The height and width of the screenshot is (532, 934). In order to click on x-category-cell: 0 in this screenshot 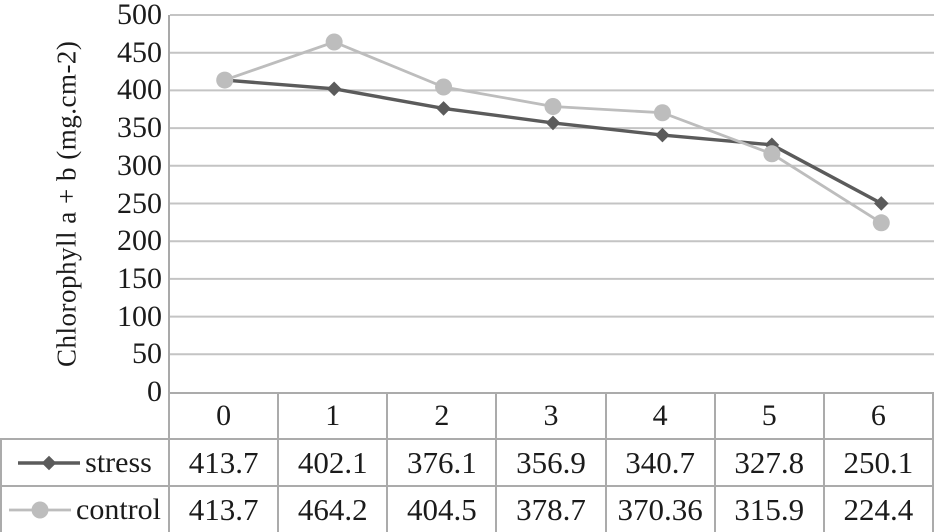, I will do `click(223, 416)`.